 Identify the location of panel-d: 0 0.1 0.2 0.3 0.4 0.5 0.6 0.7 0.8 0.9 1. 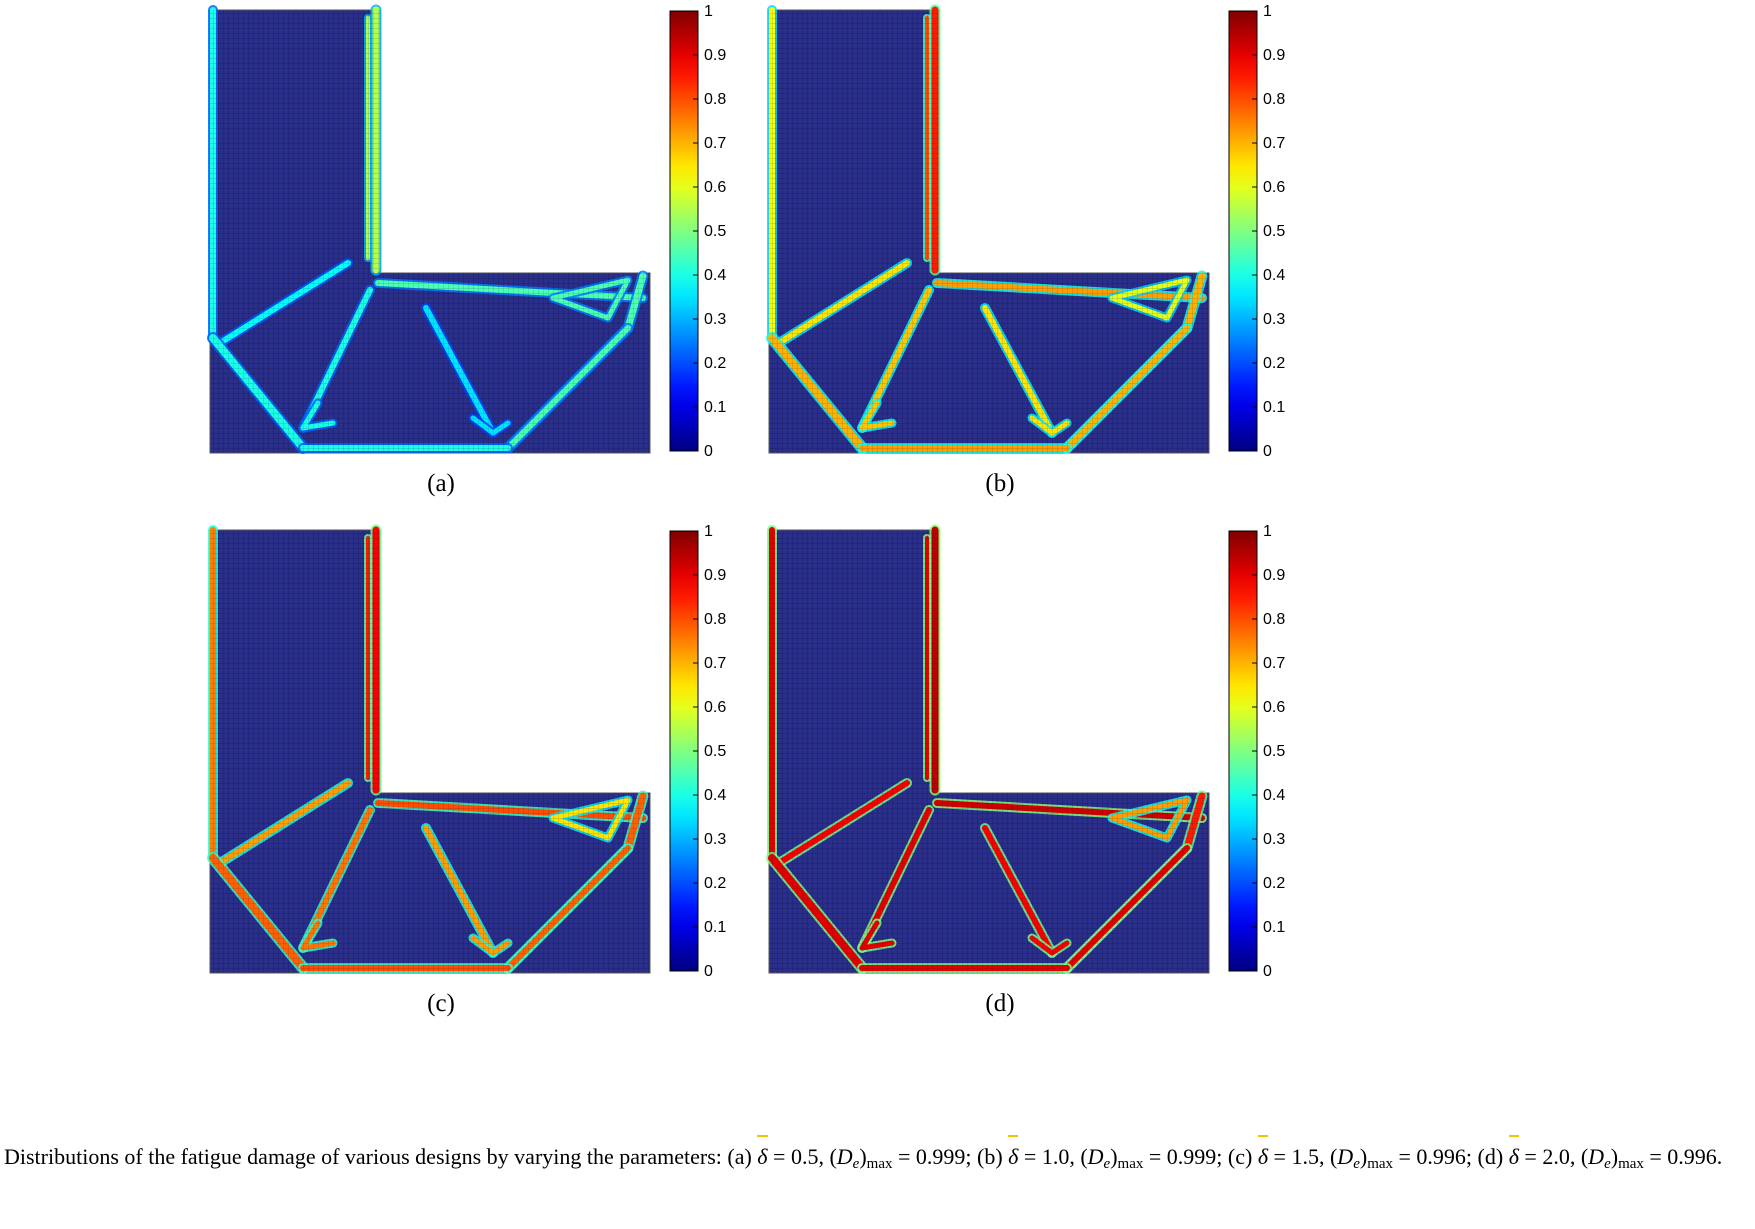
(1025, 751).